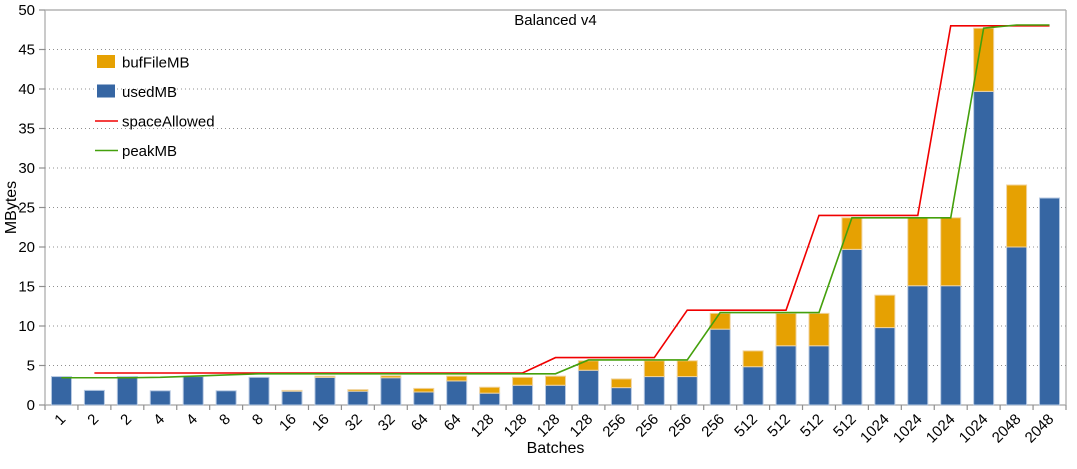 This screenshot has height=469, width=1077. I want to click on y-tick-label: 45, so click(26, 50).